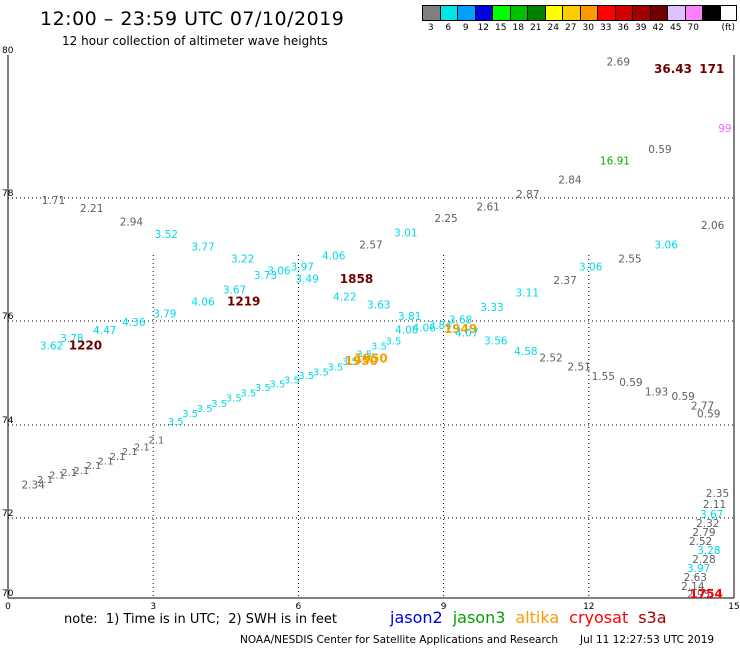 The height and width of the screenshot is (650, 740). What do you see at coordinates (416, 617) in the screenshot?
I see `mission-jason2: jason2` at bounding box center [416, 617].